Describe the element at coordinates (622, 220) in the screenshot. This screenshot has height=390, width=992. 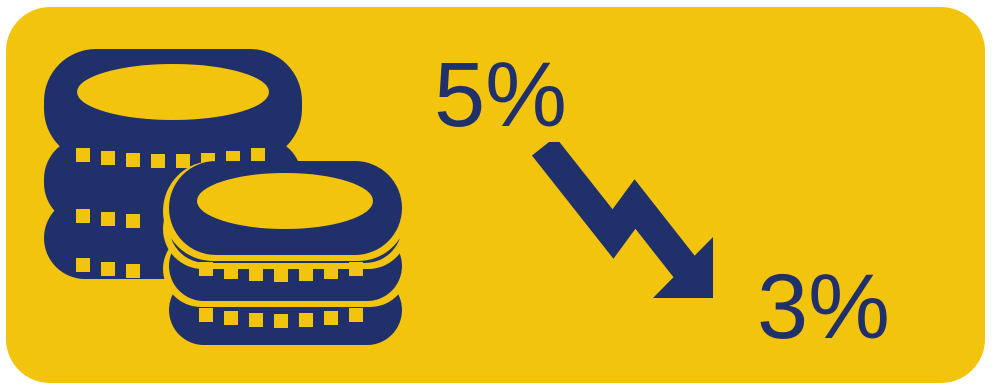
I see `zigzag-down-arrow-icon` at that location.